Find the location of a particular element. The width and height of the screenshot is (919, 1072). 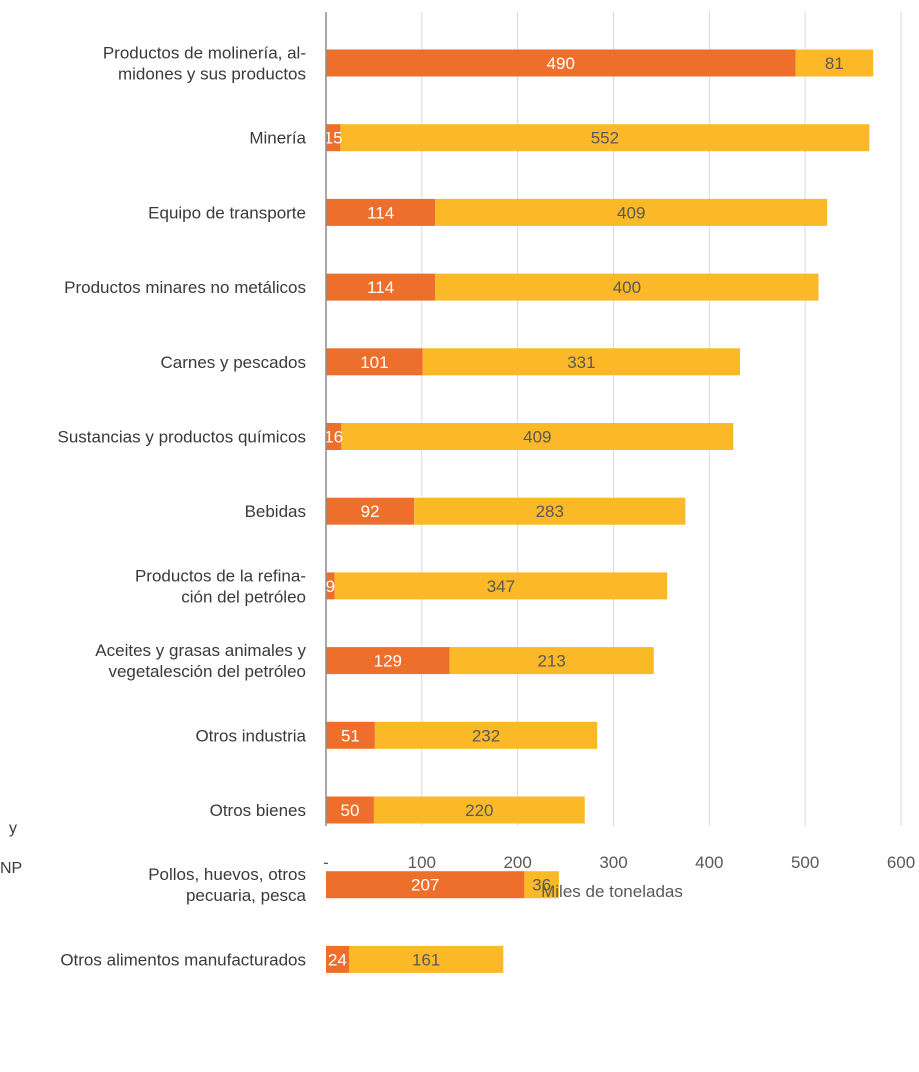

bar-value-label: 213 is located at coordinates (552, 661).